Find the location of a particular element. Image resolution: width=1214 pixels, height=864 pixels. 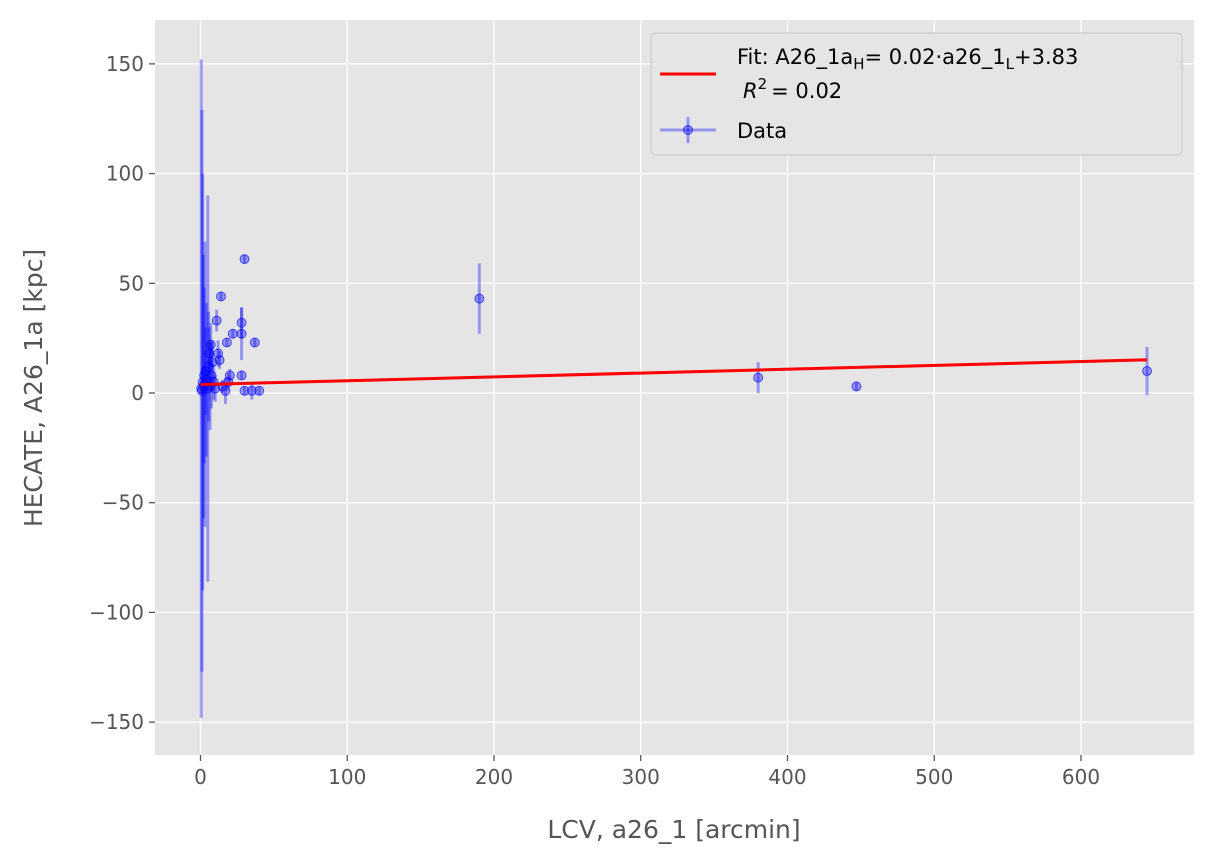

legend-r2-r: R is located at coordinates (750, 91).